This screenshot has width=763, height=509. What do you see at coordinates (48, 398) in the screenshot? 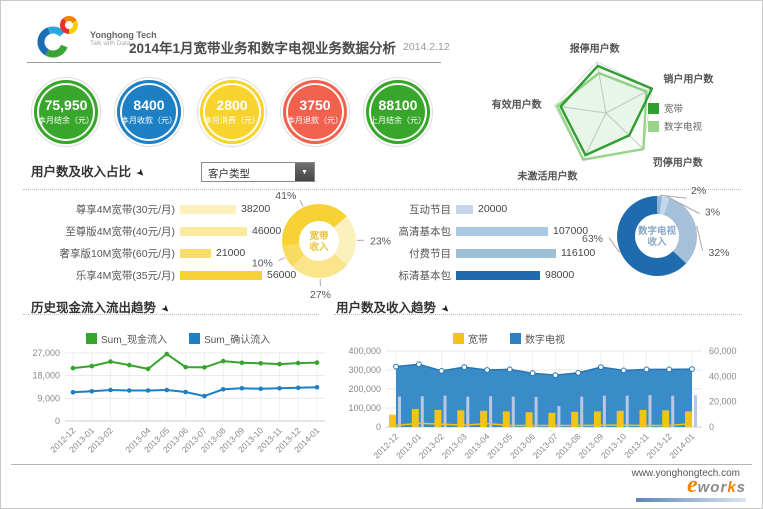
I see `svg-text: 9,000` at bounding box center [48, 398].